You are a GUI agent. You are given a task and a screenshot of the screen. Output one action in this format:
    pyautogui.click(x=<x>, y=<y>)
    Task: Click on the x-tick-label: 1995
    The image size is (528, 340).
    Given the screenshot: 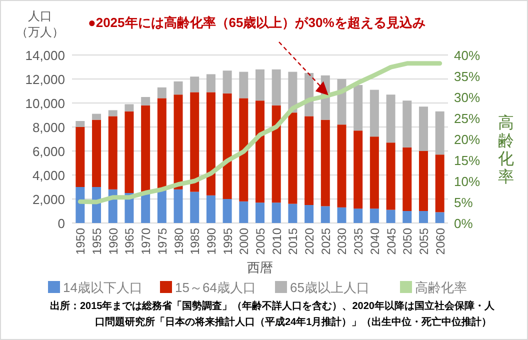 What is the action you would take?
    pyautogui.click(x=227, y=241)
    